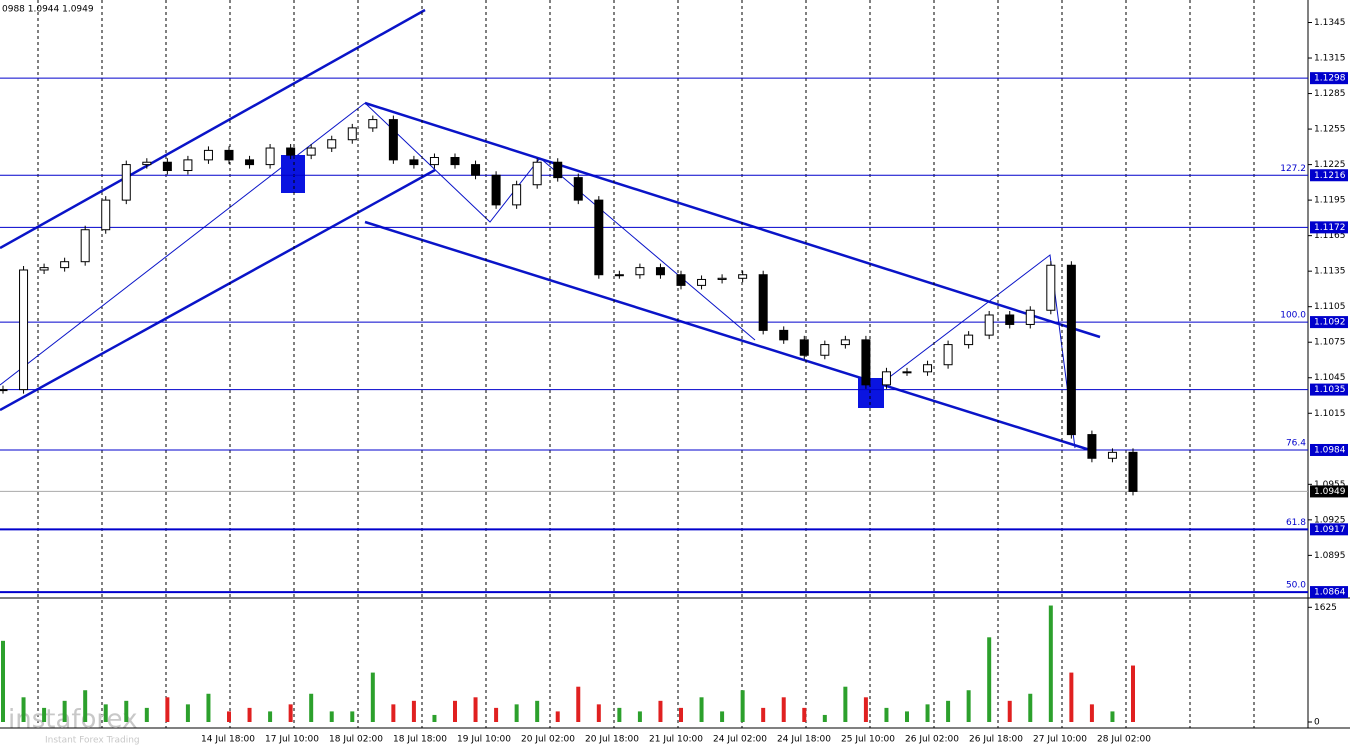  What do you see at coordinates (420, 740) in the screenshot?
I see `x-tick-label: 18 Jul 18:00` at bounding box center [420, 740].